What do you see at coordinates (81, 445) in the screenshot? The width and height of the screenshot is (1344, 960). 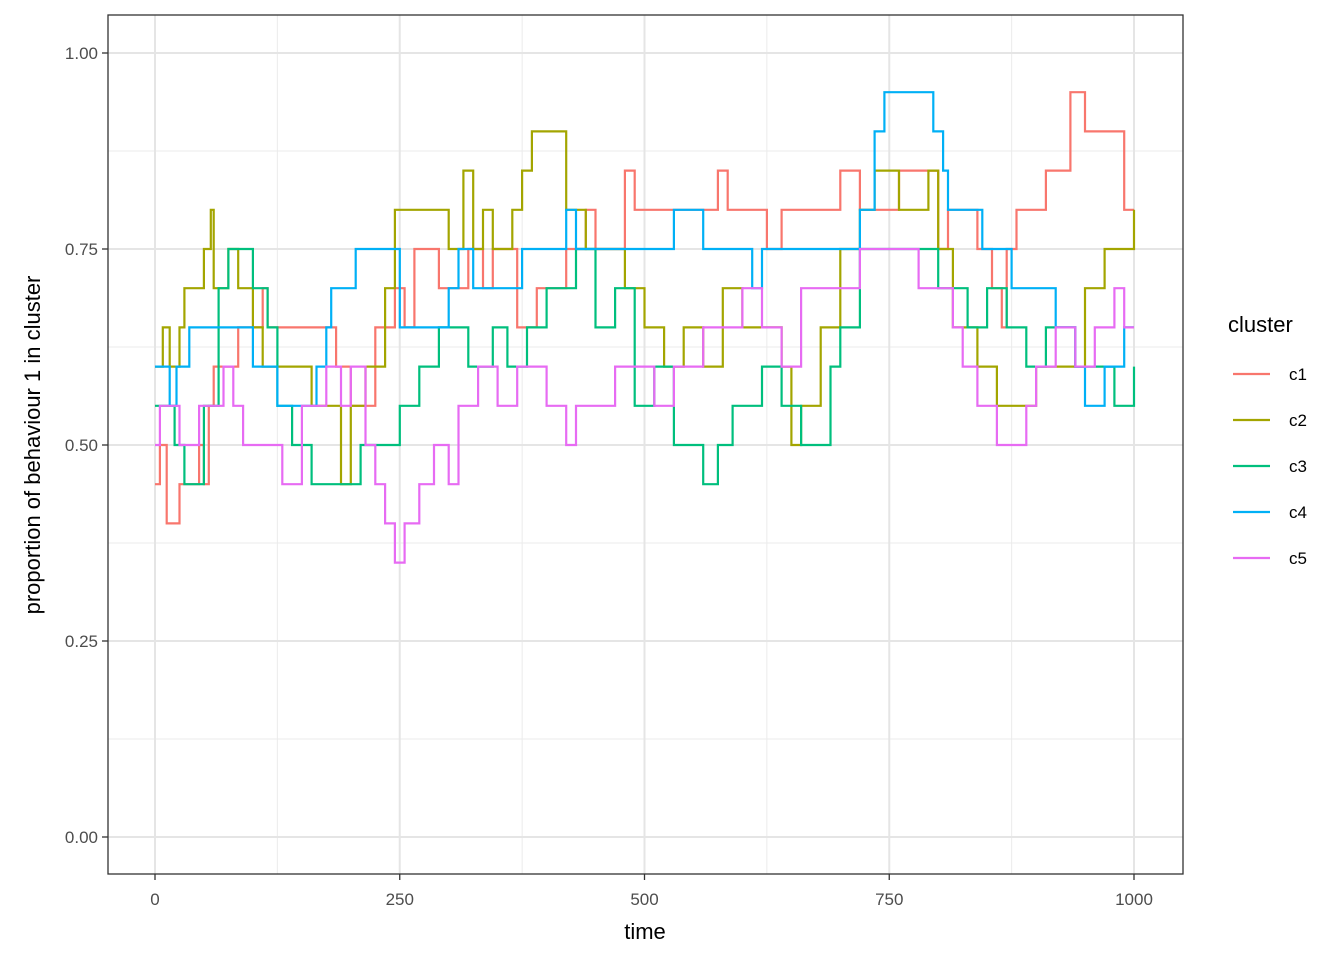 I see `y-tick-label: 0.50` at bounding box center [81, 445].